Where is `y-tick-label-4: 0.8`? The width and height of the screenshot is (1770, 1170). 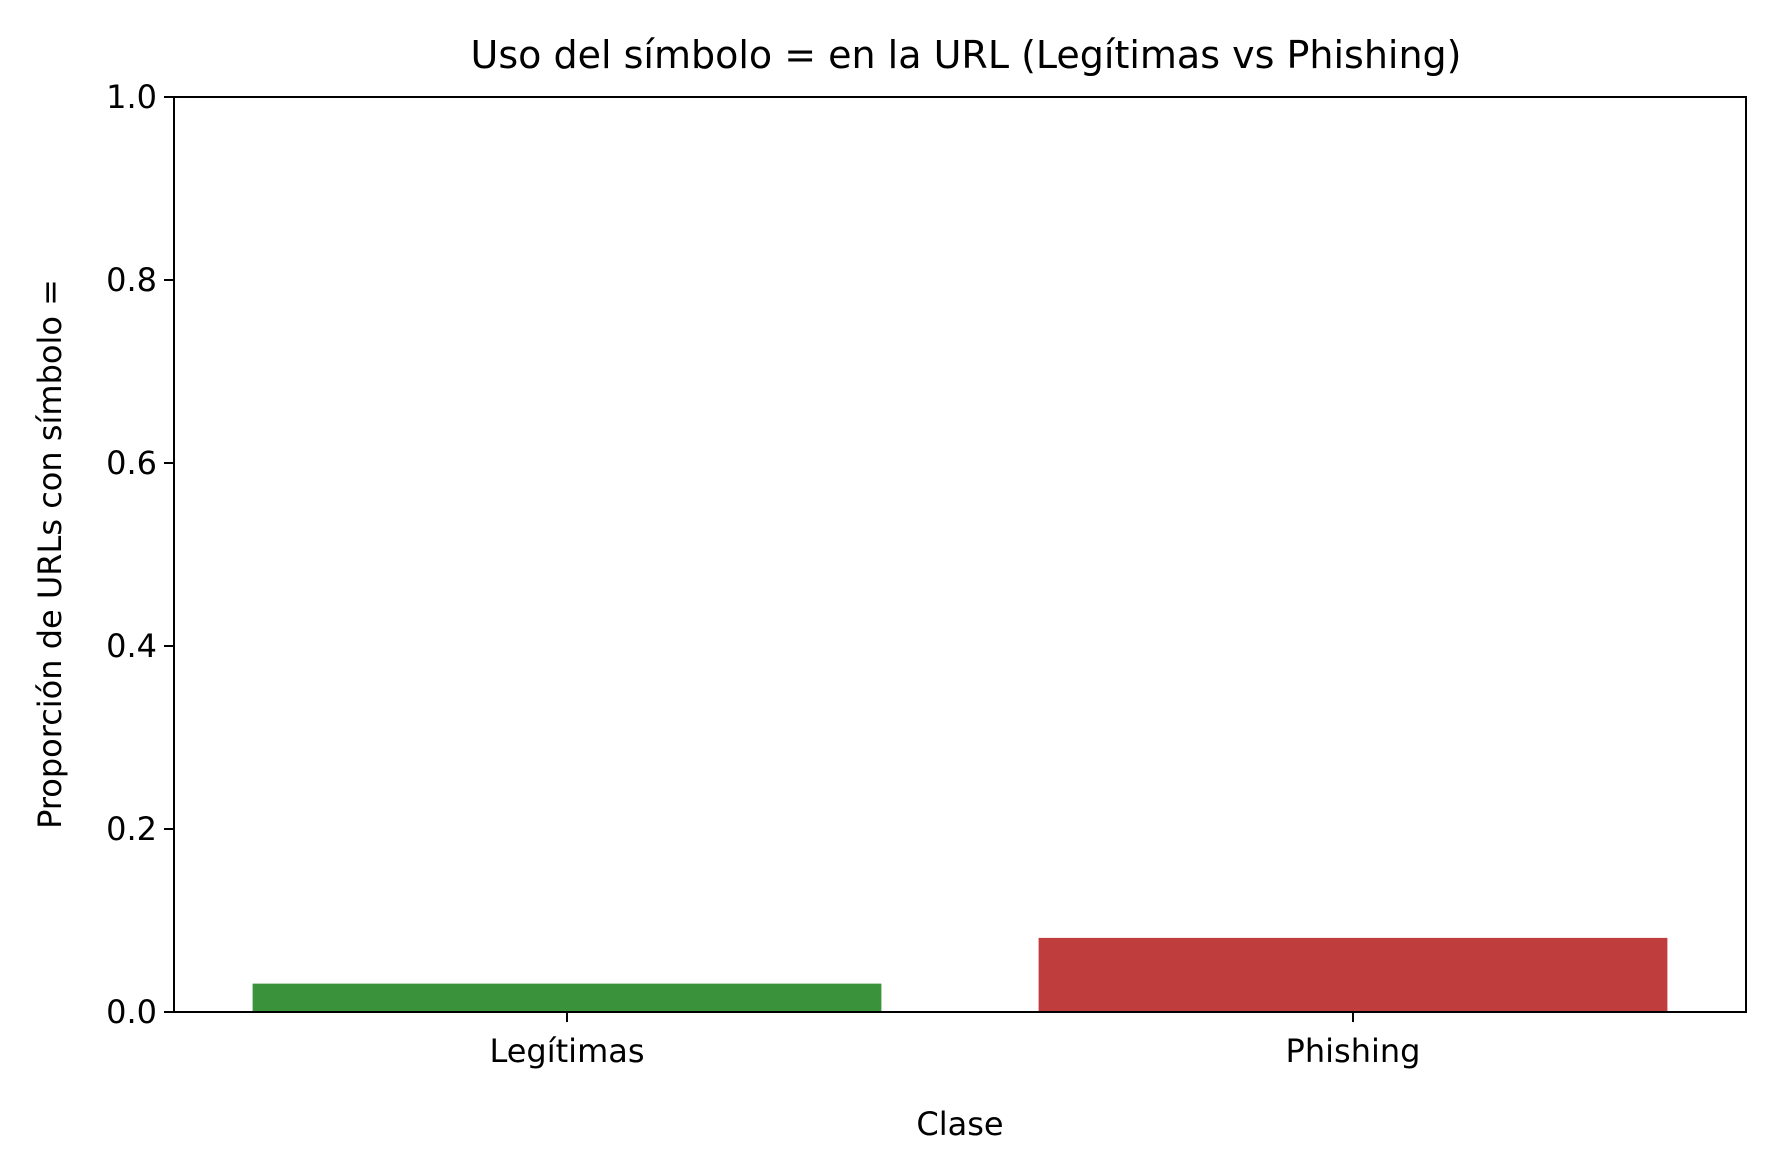 y-tick-label-4: 0.8 is located at coordinates (131, 280).